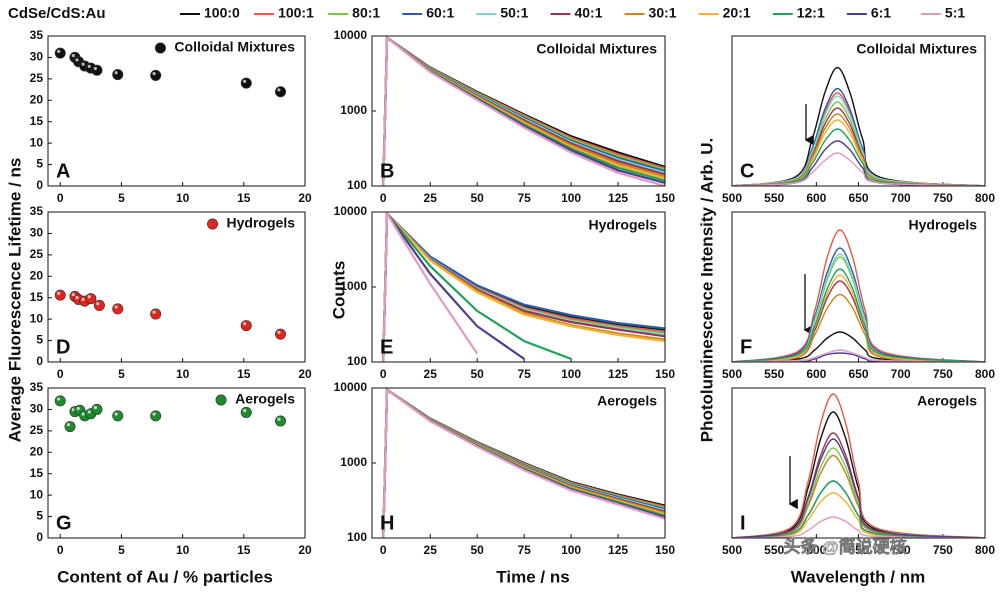  What do you see at coordinates (171, 292) in the screenshot?
I see `panel: 0 5 10 15 20 0 5 10 15 20 25 30 35 Hydrogels D` at bounding box center [171, 292].